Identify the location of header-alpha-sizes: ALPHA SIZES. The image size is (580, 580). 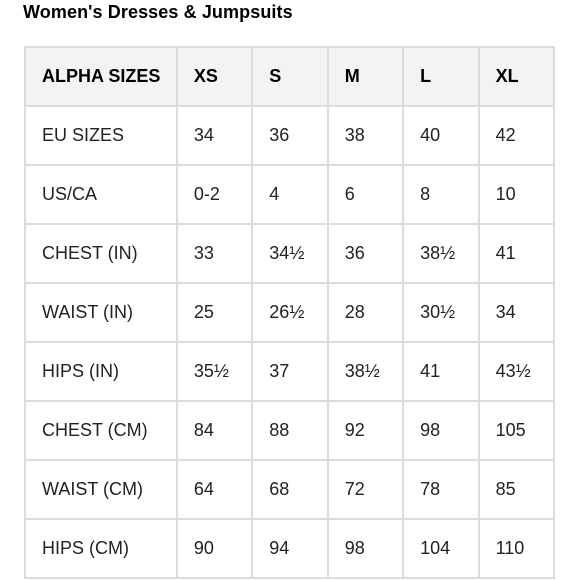
(101, 76).